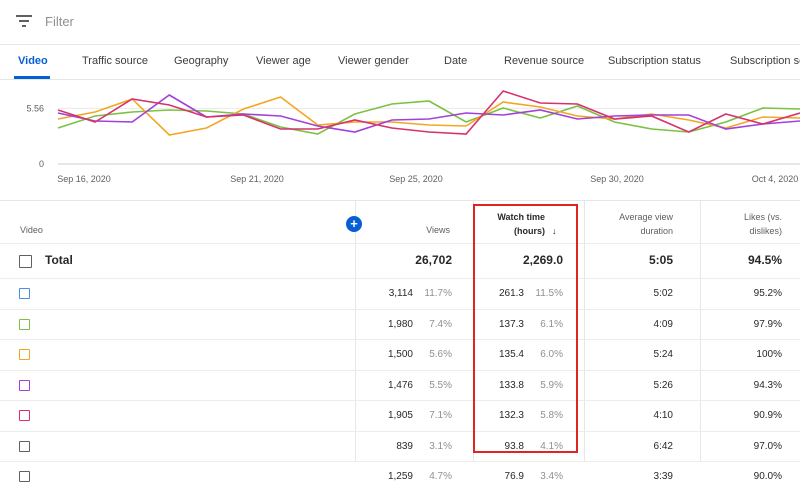 This screenshot has height=492, width=800. What do you see at coordinates (400, 261) in the screenshot?
I see `total-row: Total 26,702 2,269.0 5:05 94.5%` at bounding box center [400, 261].